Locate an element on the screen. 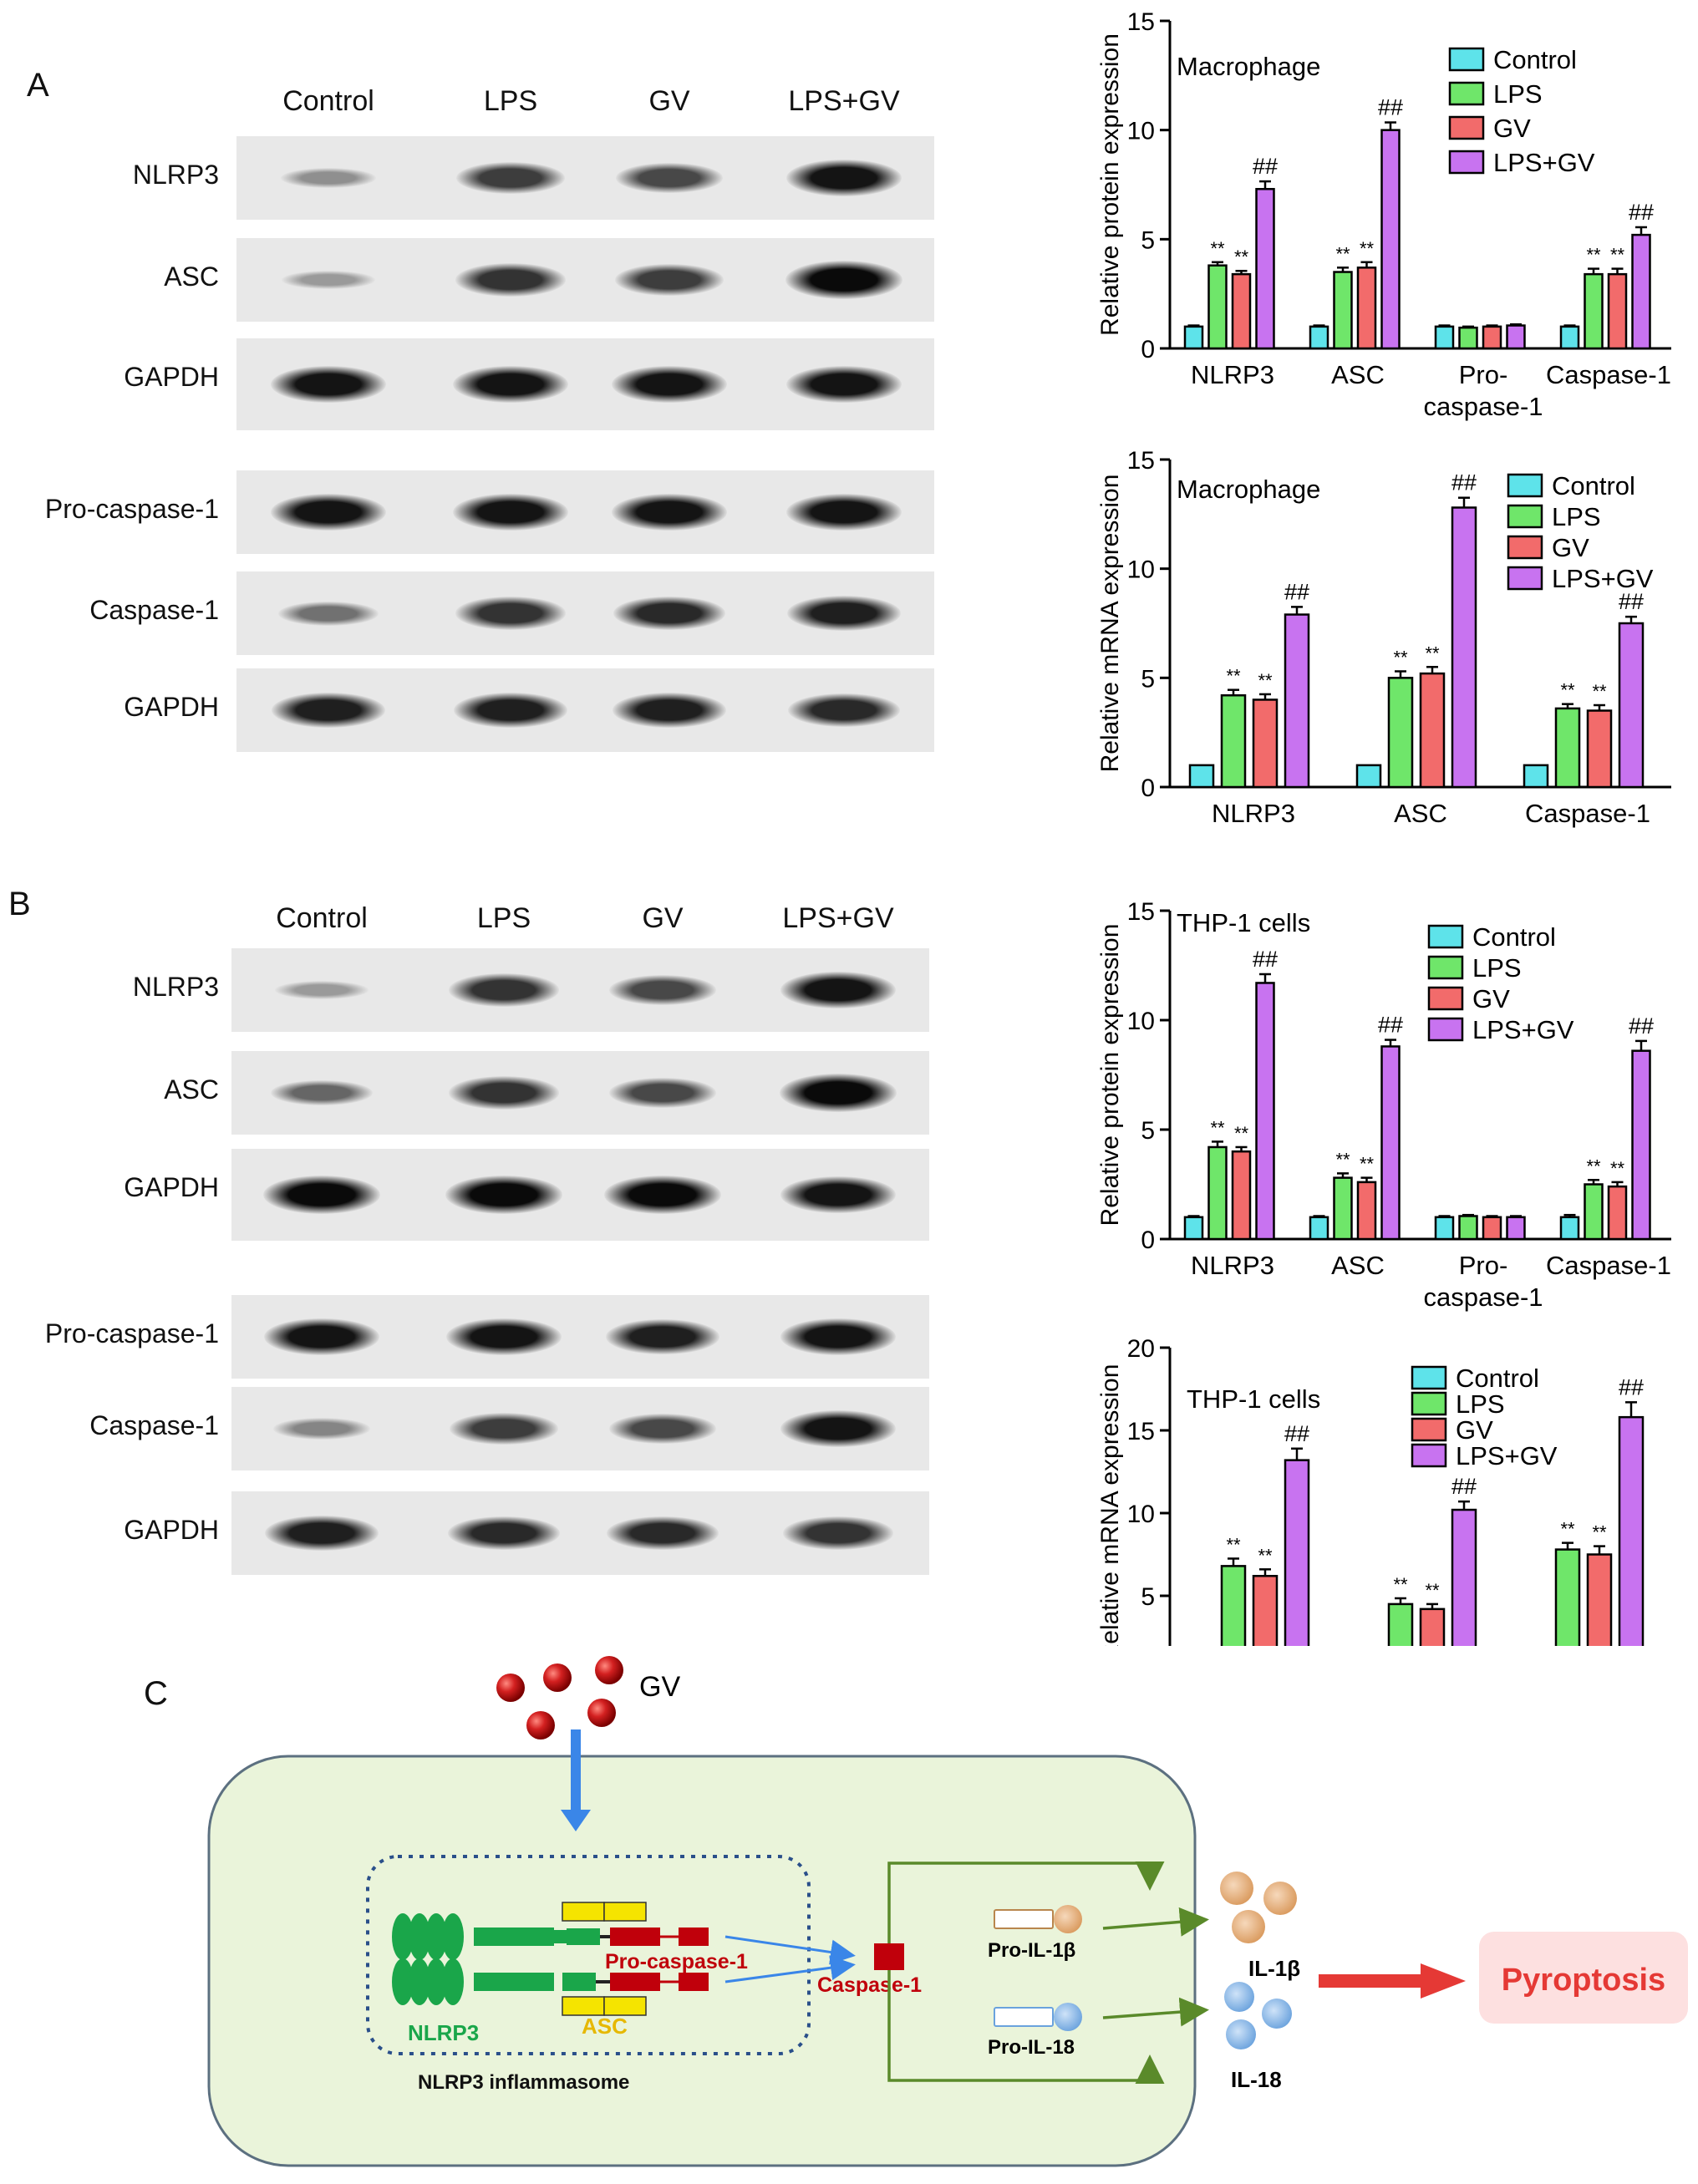 This screenshot has height=2184, width=1698. panel-label-a: A is located at coordinates (38, 85).